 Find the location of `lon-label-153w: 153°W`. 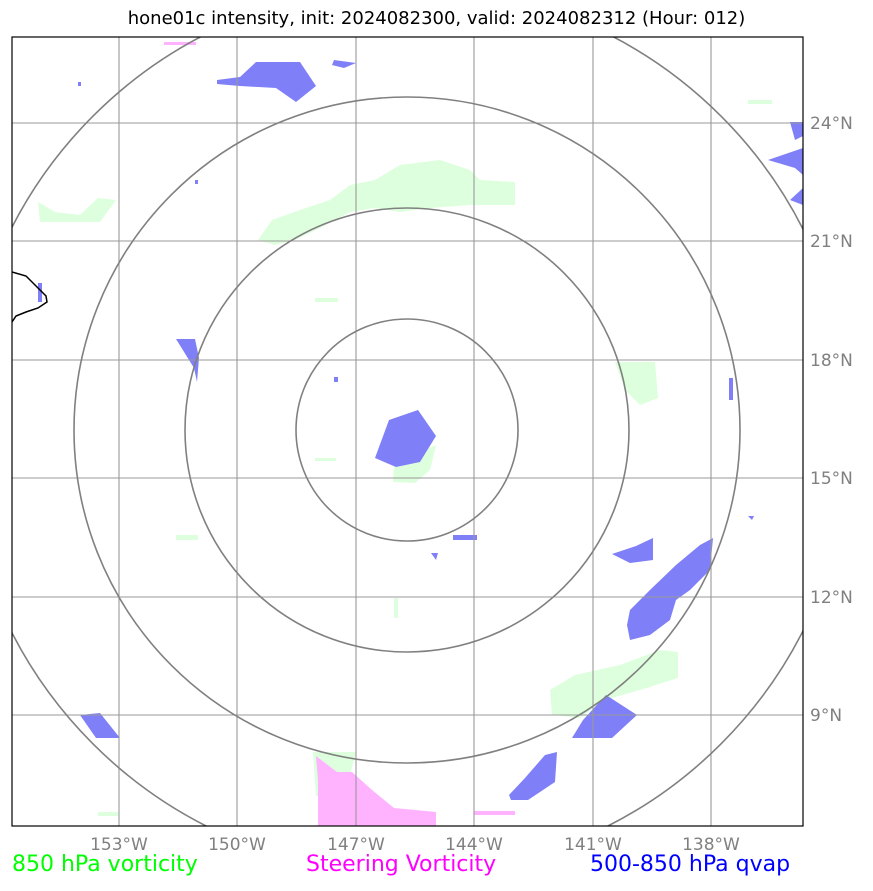

lon-label-153w: 153°W is located at coordinates (119, 845).